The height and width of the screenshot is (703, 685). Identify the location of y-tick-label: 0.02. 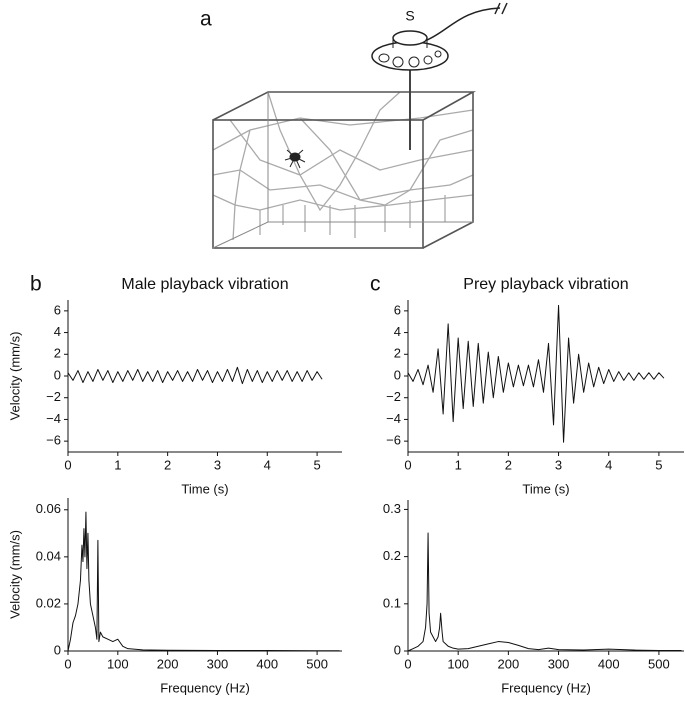
(48, 602).